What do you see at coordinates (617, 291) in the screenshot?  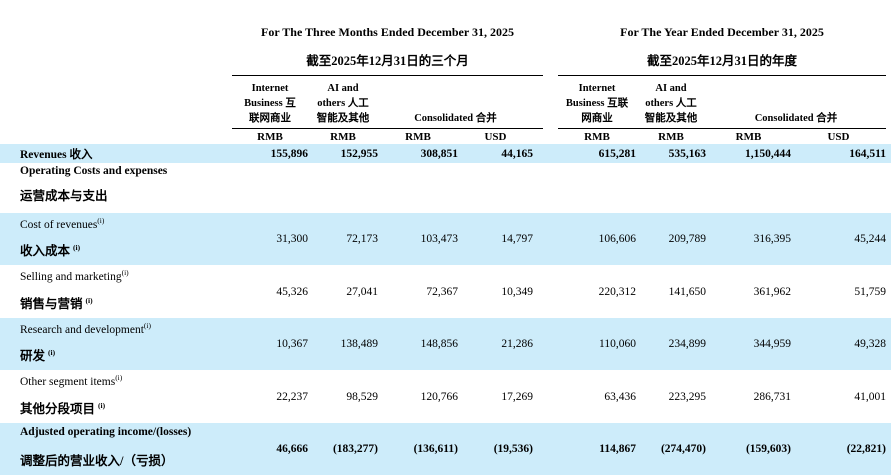 I see `value-cell: 220,312` at bounding box center [617, 291].